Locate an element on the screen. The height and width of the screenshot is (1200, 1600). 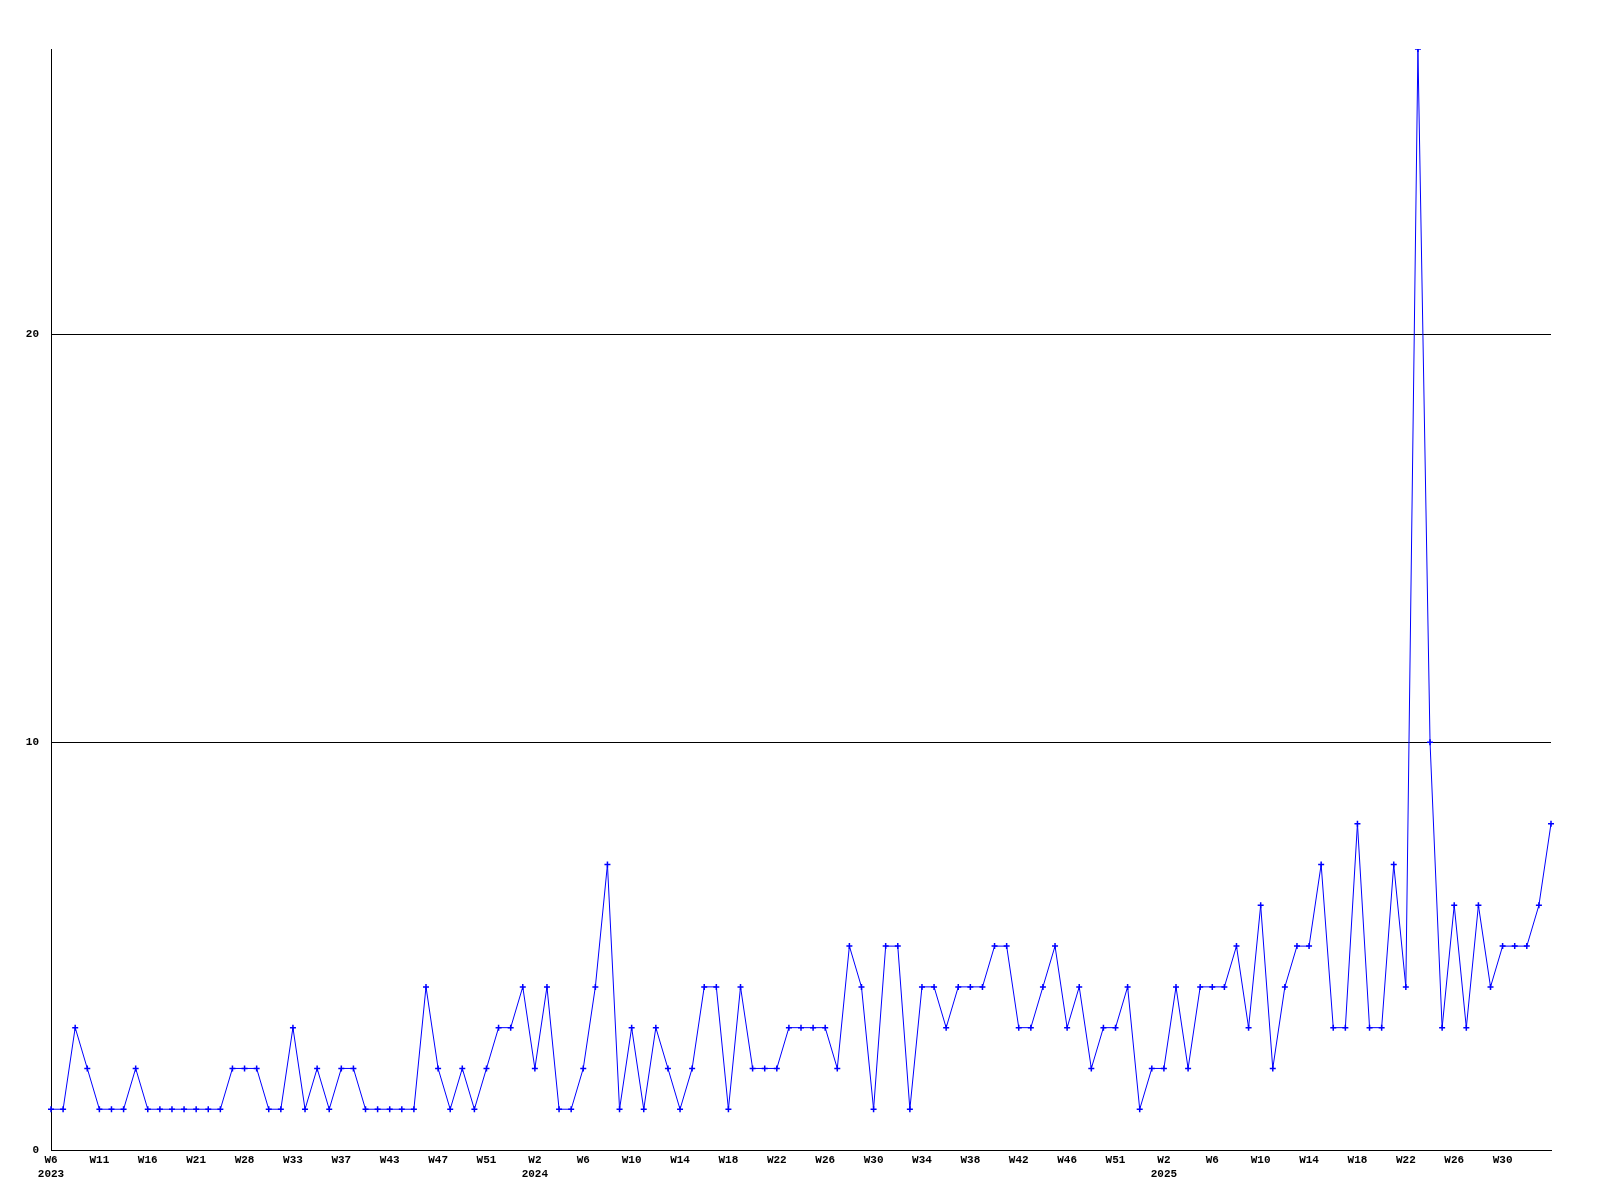
x-tick-label: W16 is located at coordinates (147, 1160).